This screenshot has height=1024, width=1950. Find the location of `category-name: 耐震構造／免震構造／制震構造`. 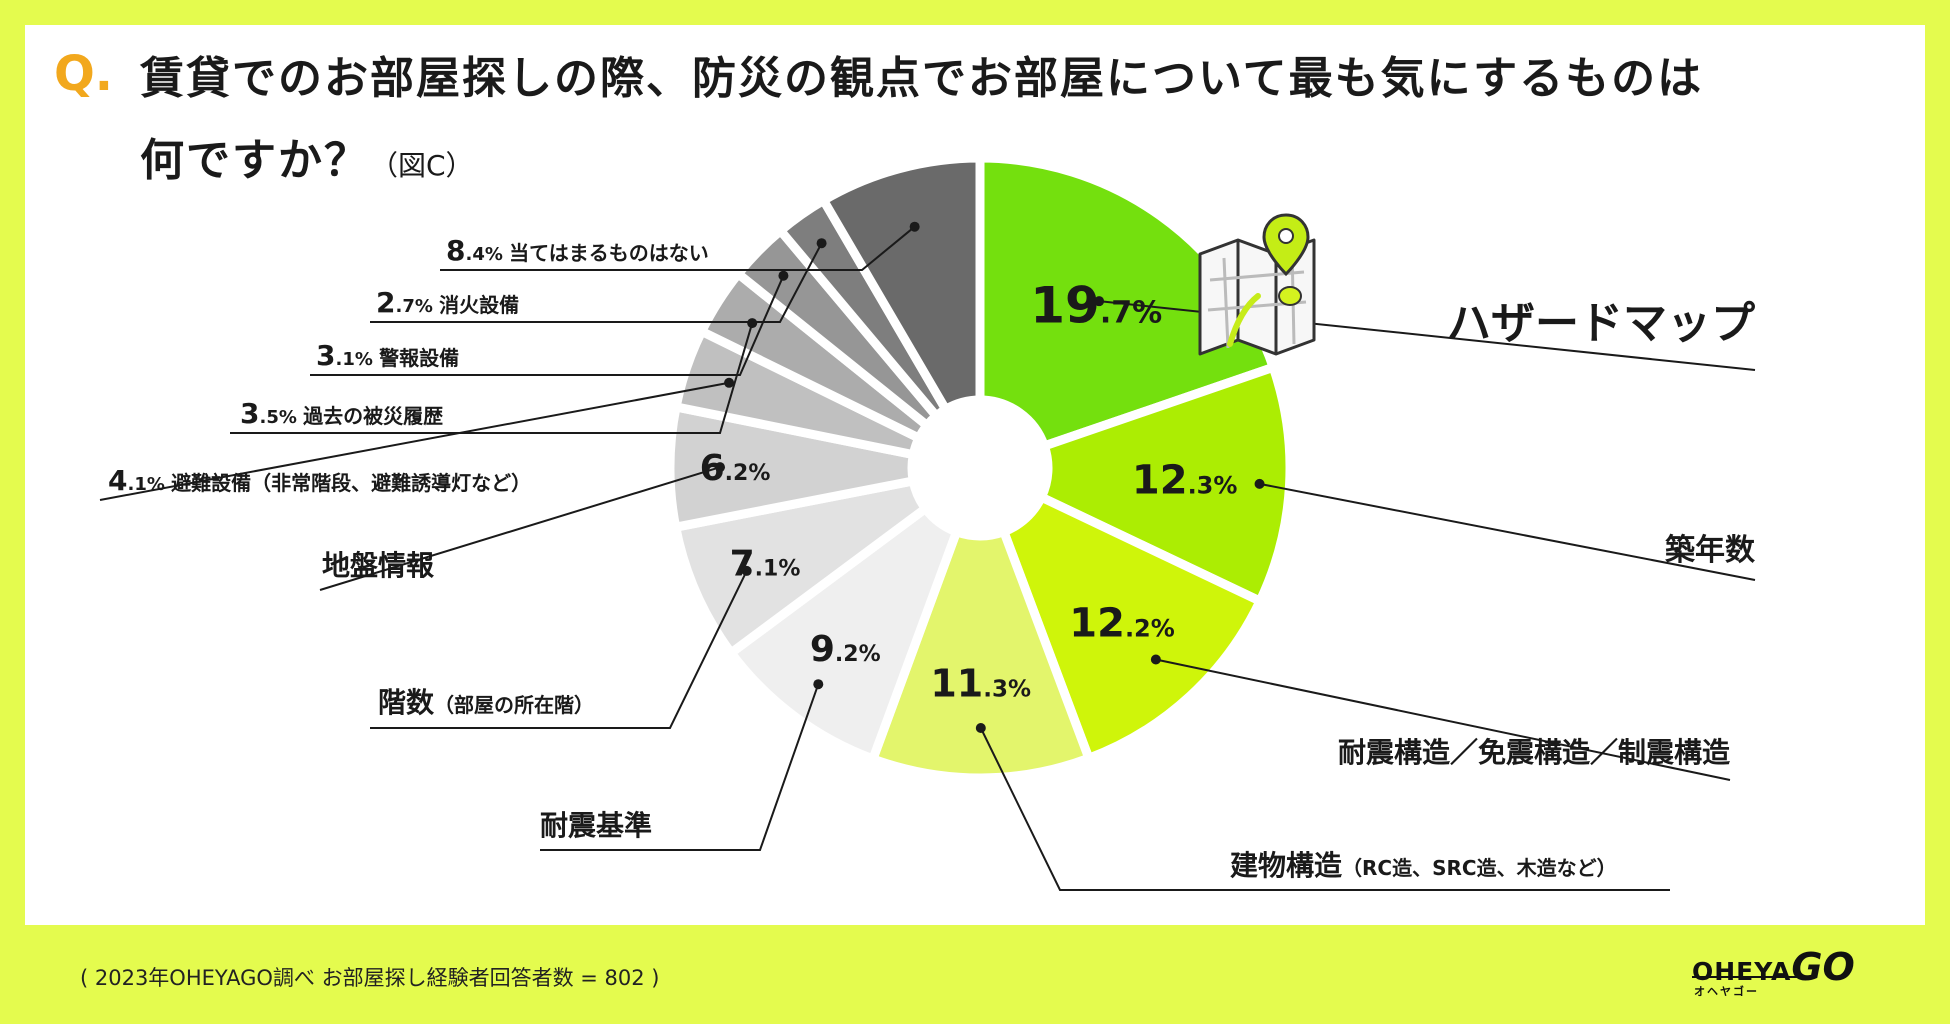

category-name: 耐震構造／免震構造／制震構造 is located at coordinates (1534, 752).